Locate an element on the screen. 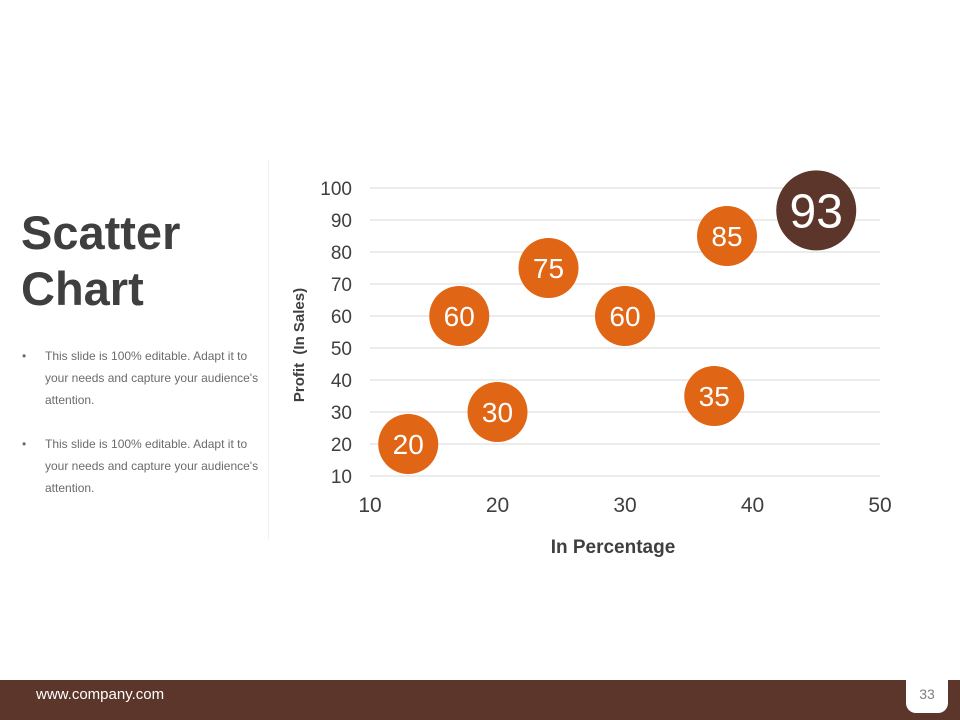  y-axis-ticks: 10 20 30 40 50 60 70 80 90 100 is located at coordinates (336, 333).